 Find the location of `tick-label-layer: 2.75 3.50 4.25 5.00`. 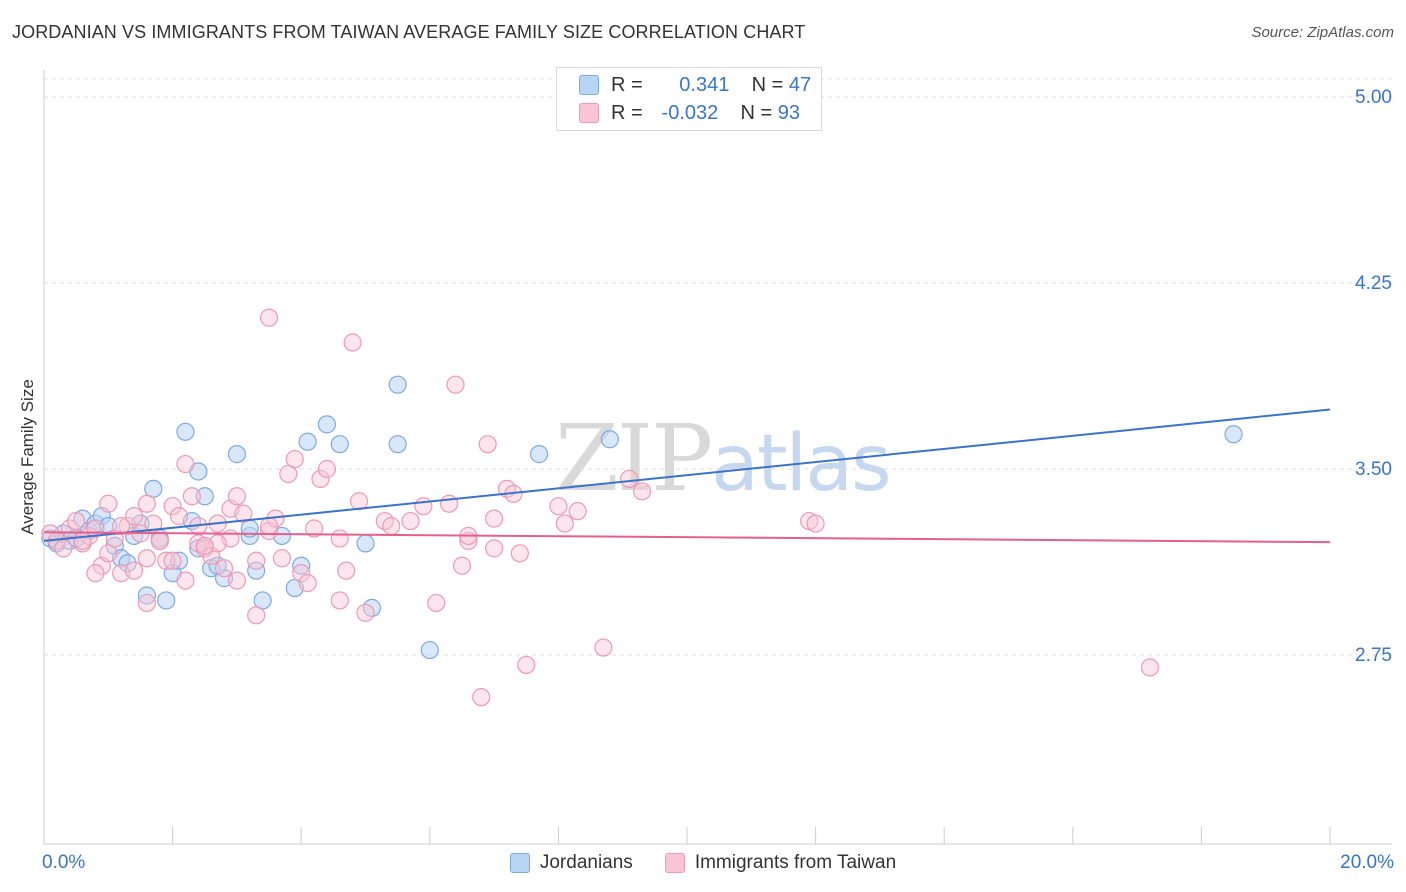

tick-label-layer: 2.75 3.50 4.25 5.00 is located at coordinates (1373, 376).